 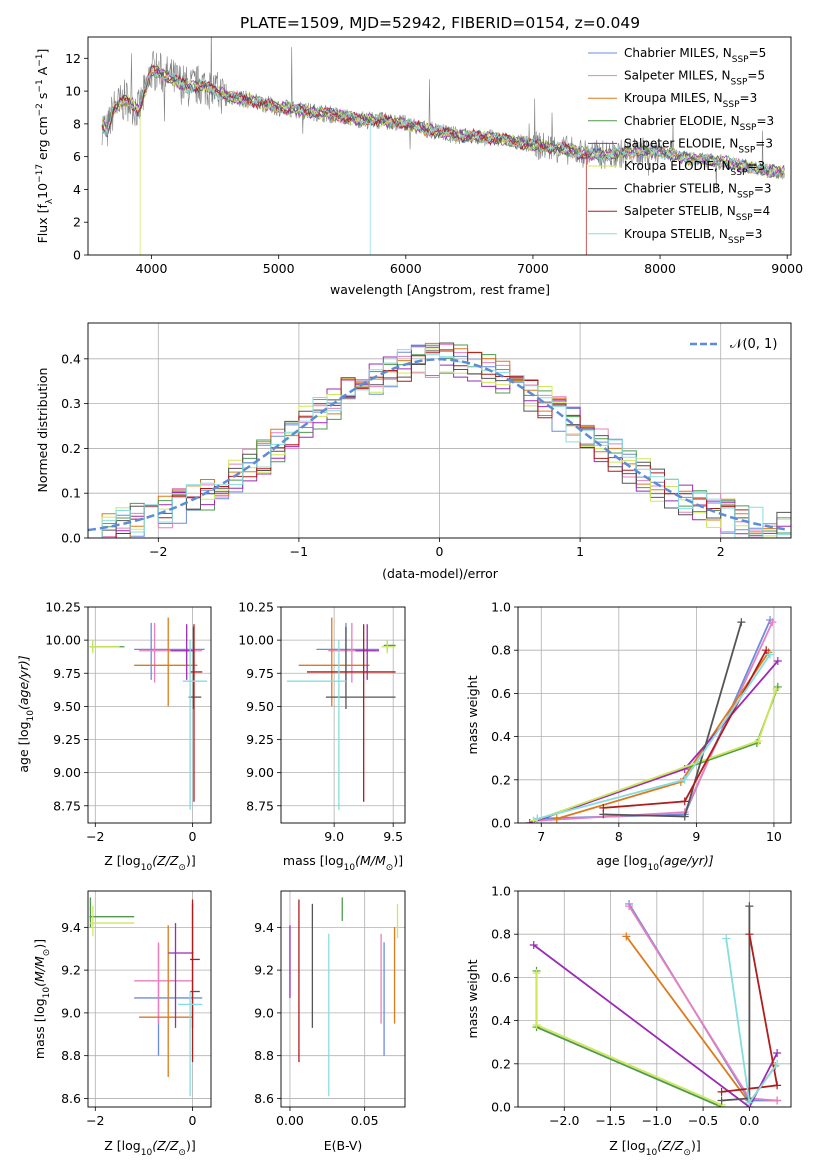 What do you see at coordinates (501, 934) in the screenshot?
I see `y-tick-label: 0.8` at bounding box center [501, 934].